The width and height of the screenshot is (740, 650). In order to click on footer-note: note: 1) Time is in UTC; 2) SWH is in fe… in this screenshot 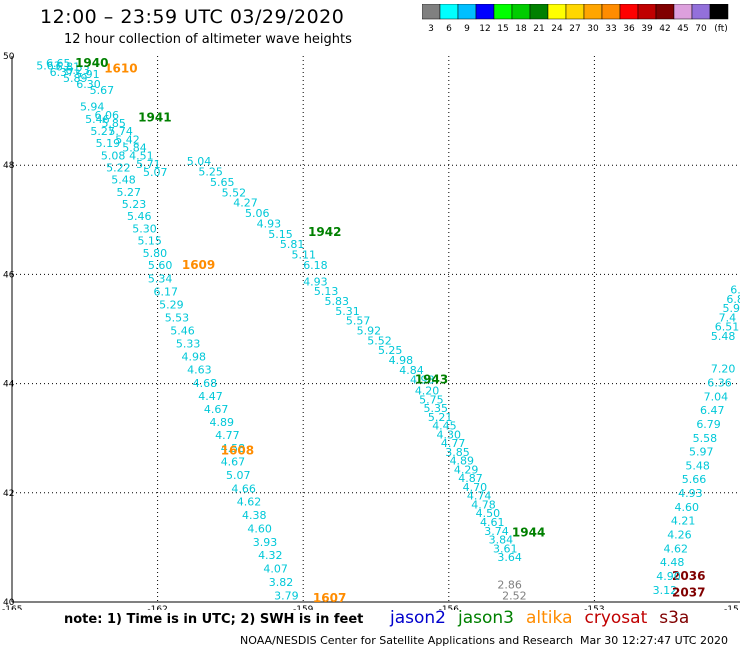, I will do `click(214, 619)`.